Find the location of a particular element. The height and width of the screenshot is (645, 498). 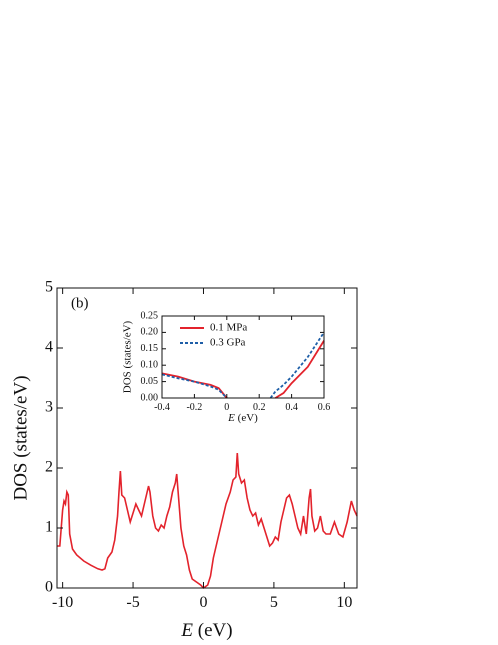

panel-label: (b) is located at coordinates (80, 303).